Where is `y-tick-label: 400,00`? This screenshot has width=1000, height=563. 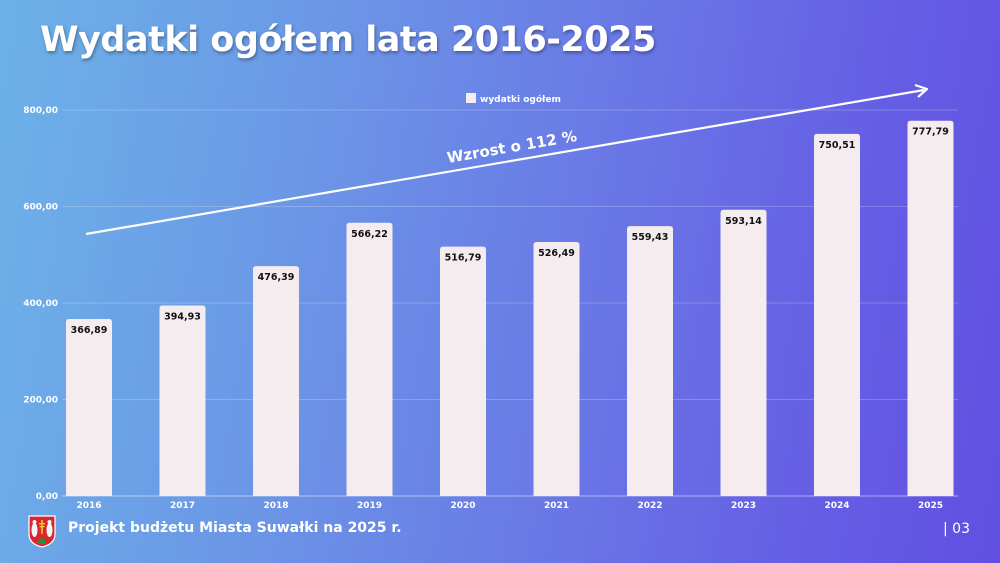
y-tick-label: 400,00 is located at coordinates (40, 304).